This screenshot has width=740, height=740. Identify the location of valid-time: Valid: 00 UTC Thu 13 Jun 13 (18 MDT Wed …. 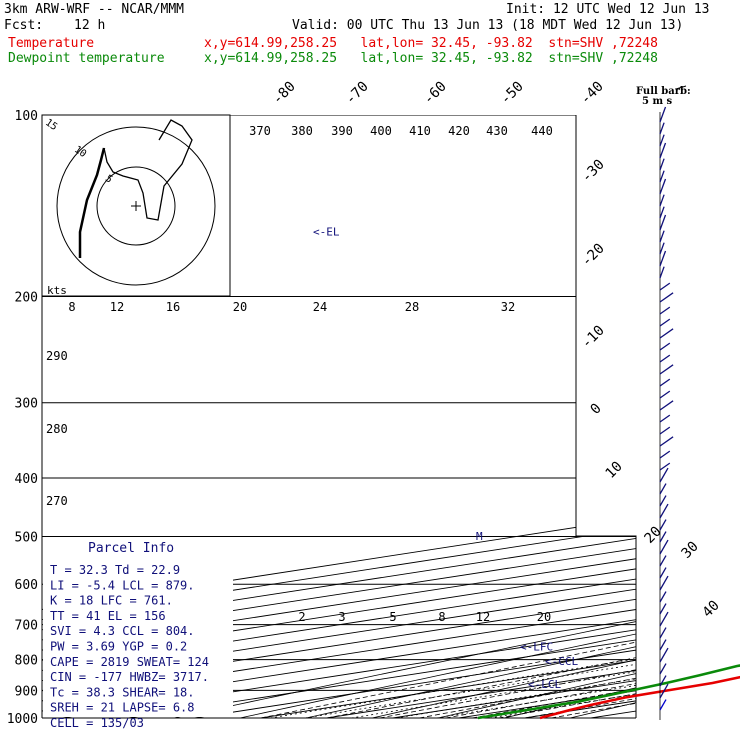
(488, 25).